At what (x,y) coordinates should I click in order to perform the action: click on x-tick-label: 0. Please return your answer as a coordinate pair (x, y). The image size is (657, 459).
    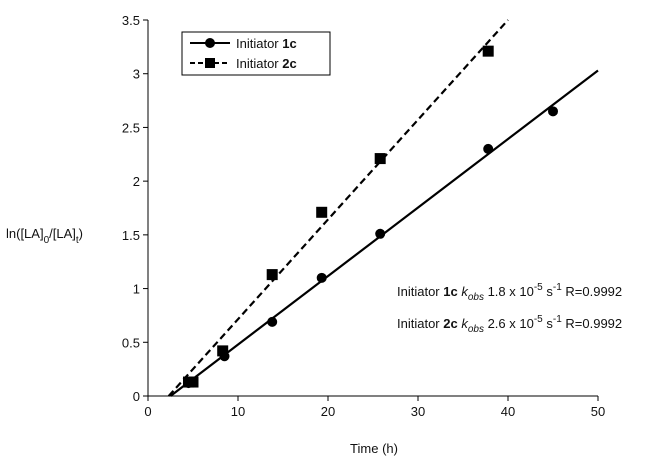
    Looking at the image, I should click on (147, 411).